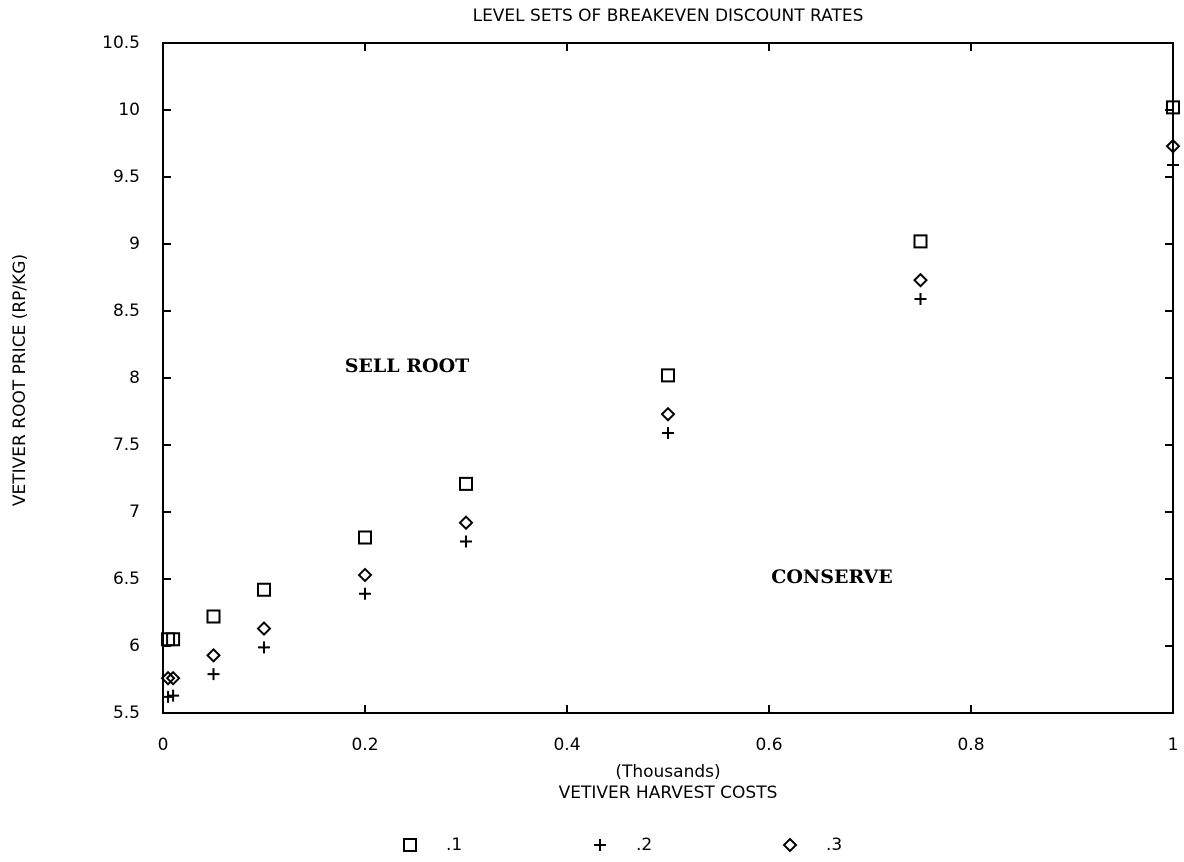  I want to click on x-axis-label: VETIVER HARVEST COSTS, so click(668, 793).